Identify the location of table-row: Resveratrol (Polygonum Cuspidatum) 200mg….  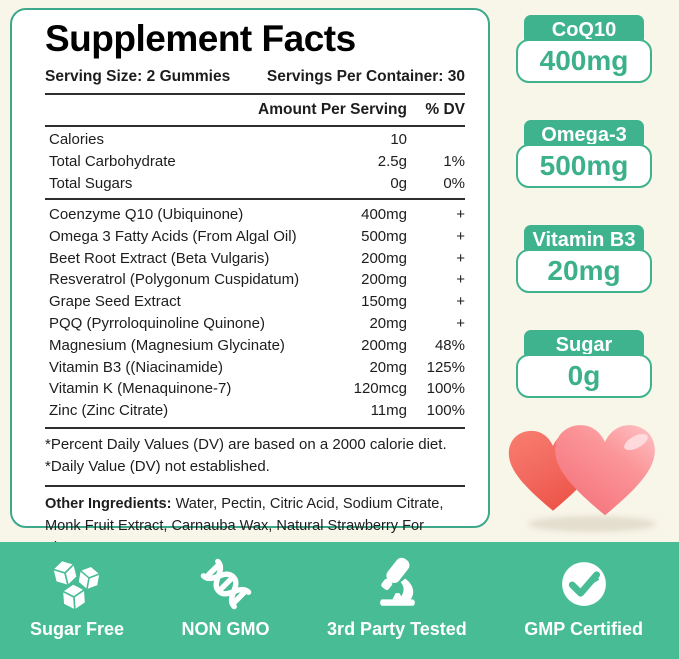
(255, 280).